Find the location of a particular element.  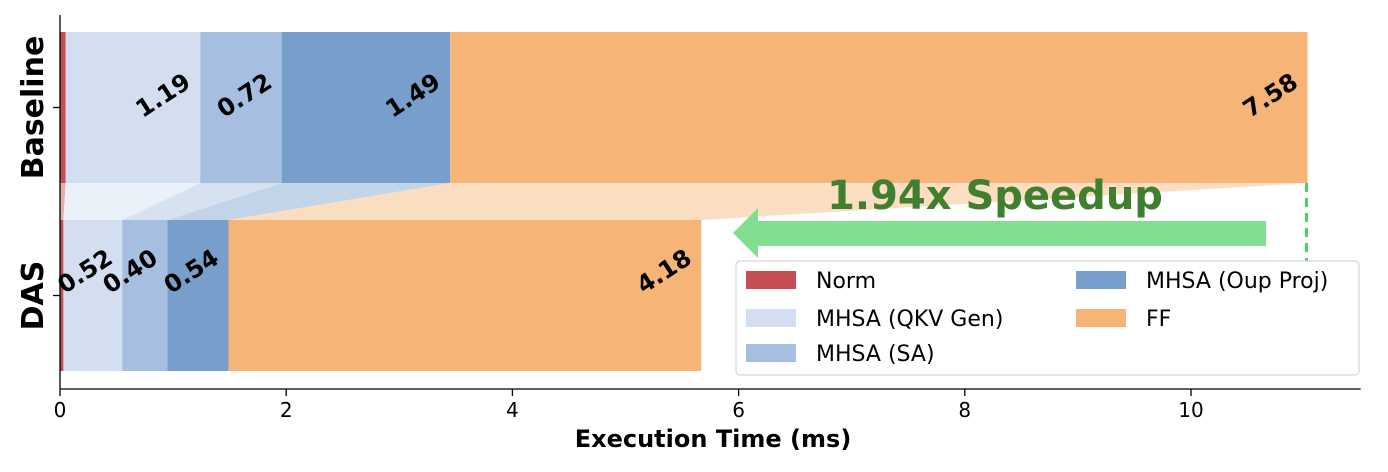

legend-label-norm: Norm is located at coordinates (846, 281).